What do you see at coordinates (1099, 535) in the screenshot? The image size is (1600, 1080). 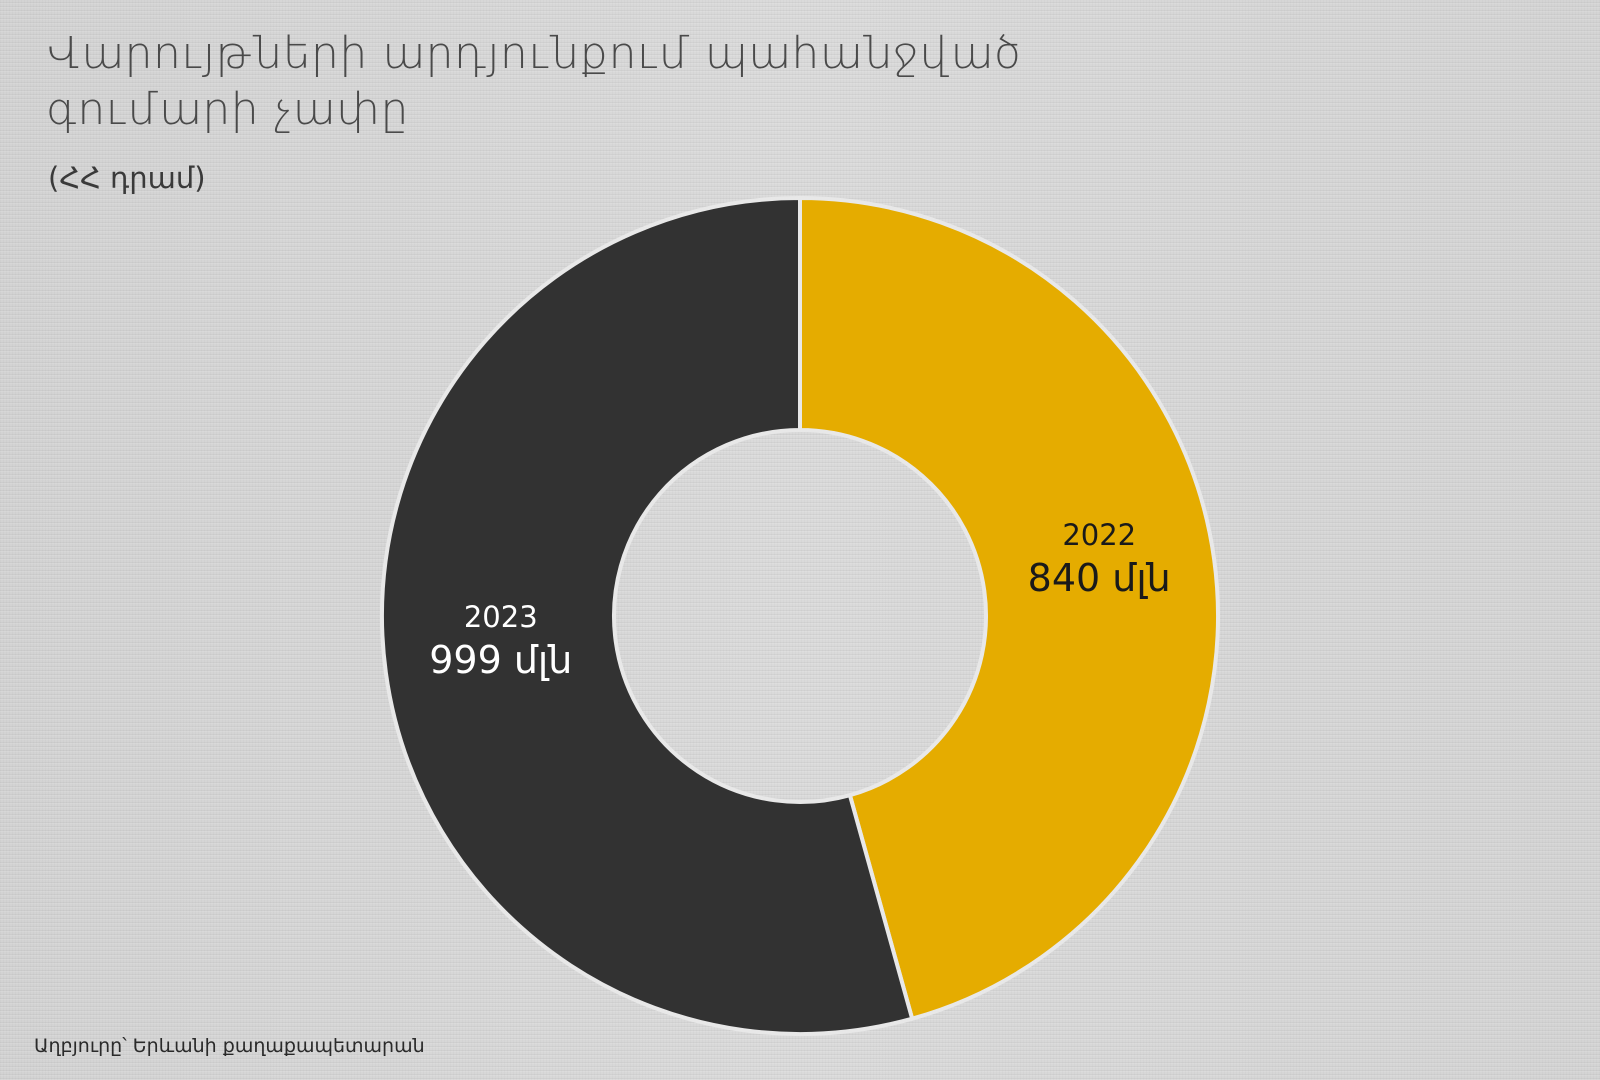 I see `slice-label-2022: 2022` at bounding box center [1099, 535].